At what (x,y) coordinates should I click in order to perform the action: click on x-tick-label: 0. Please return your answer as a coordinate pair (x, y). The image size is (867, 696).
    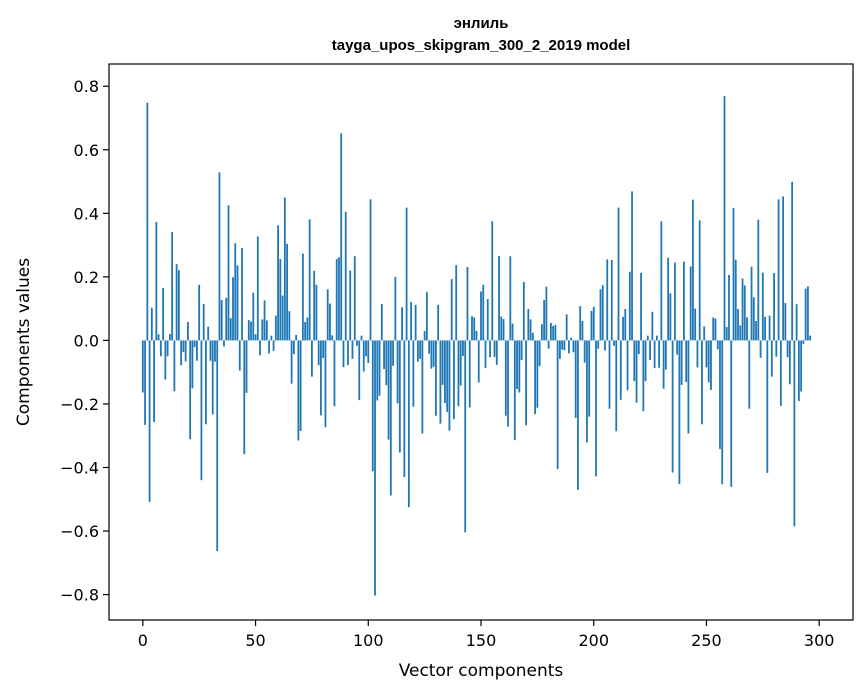
    Looking at the image, I should click on (143, 640).